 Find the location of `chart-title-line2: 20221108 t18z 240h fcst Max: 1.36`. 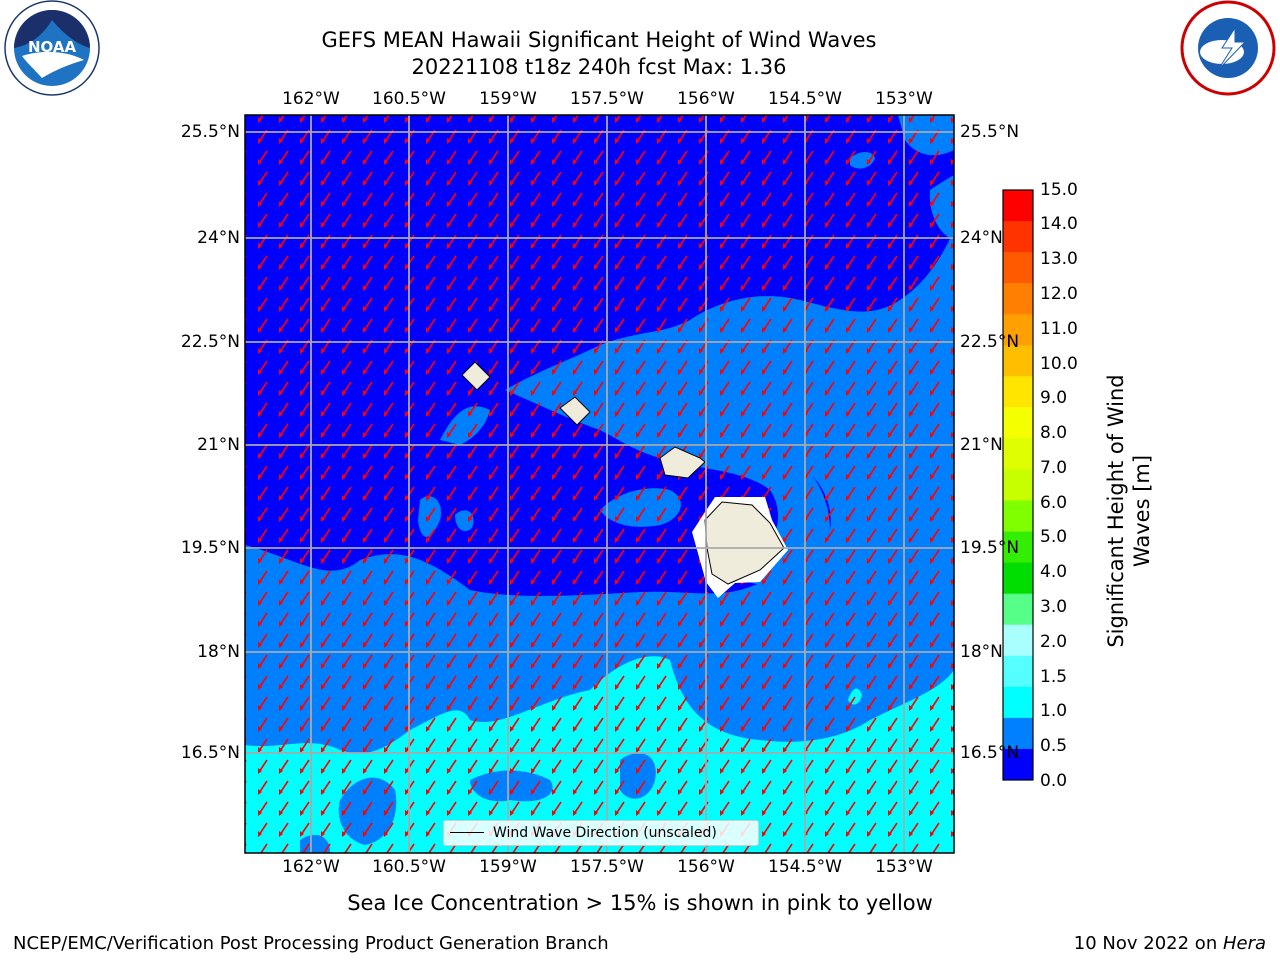

chart-title-line2: 20221108 t18z 240h fcst Max: 1.36 is located at coordinates (599, 67).